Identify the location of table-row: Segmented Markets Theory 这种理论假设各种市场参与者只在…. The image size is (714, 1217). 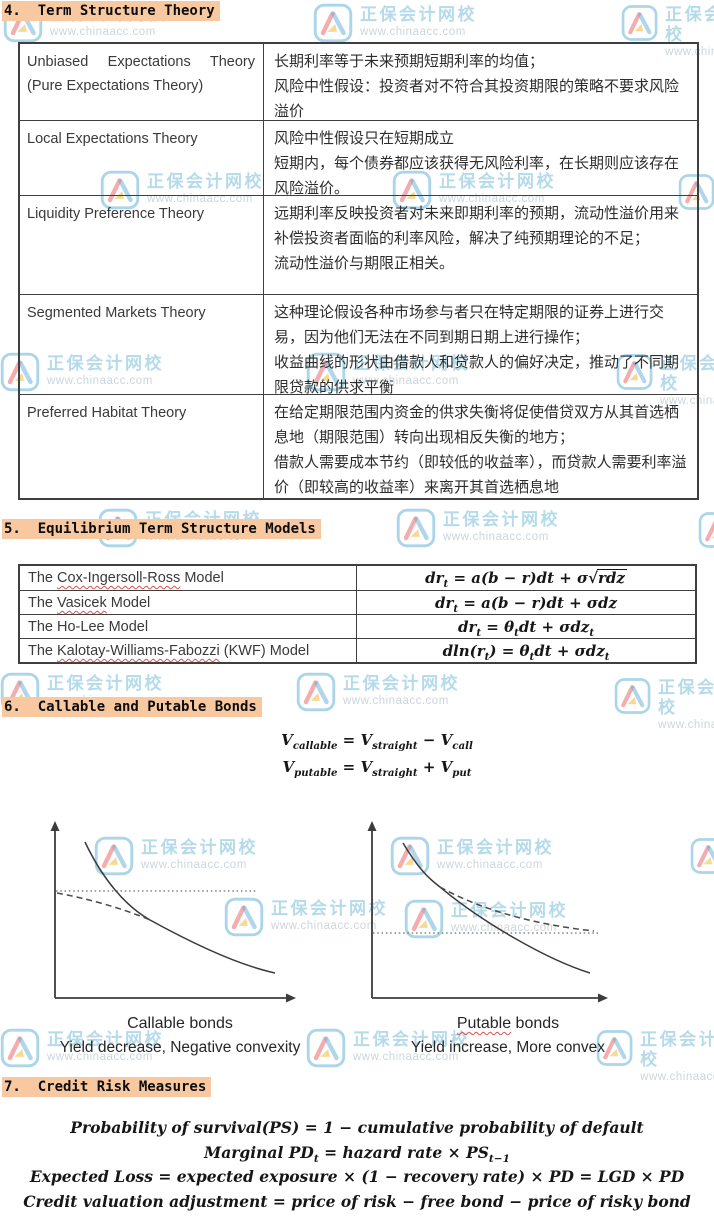
(358, 345).